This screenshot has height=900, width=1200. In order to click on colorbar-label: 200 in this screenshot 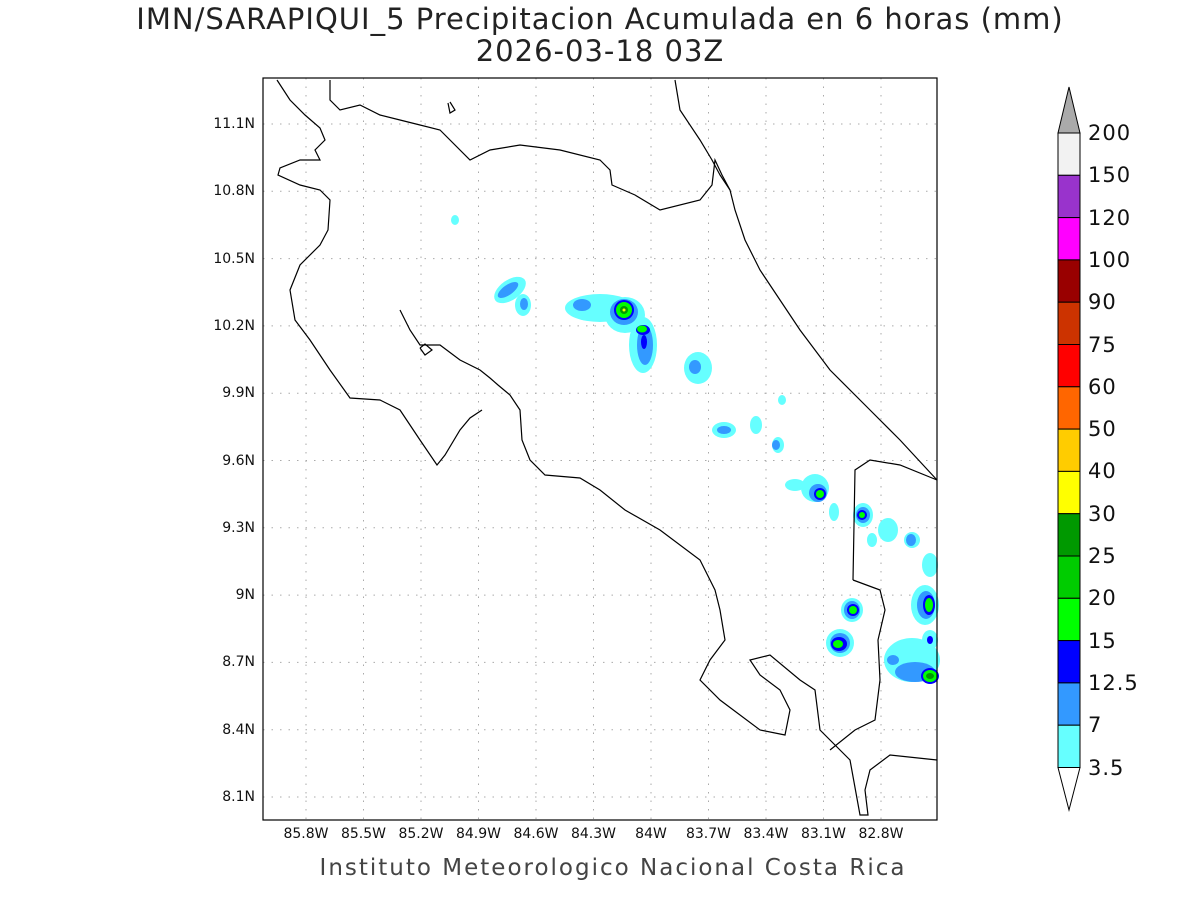, I will do `click(1110, 133)`.